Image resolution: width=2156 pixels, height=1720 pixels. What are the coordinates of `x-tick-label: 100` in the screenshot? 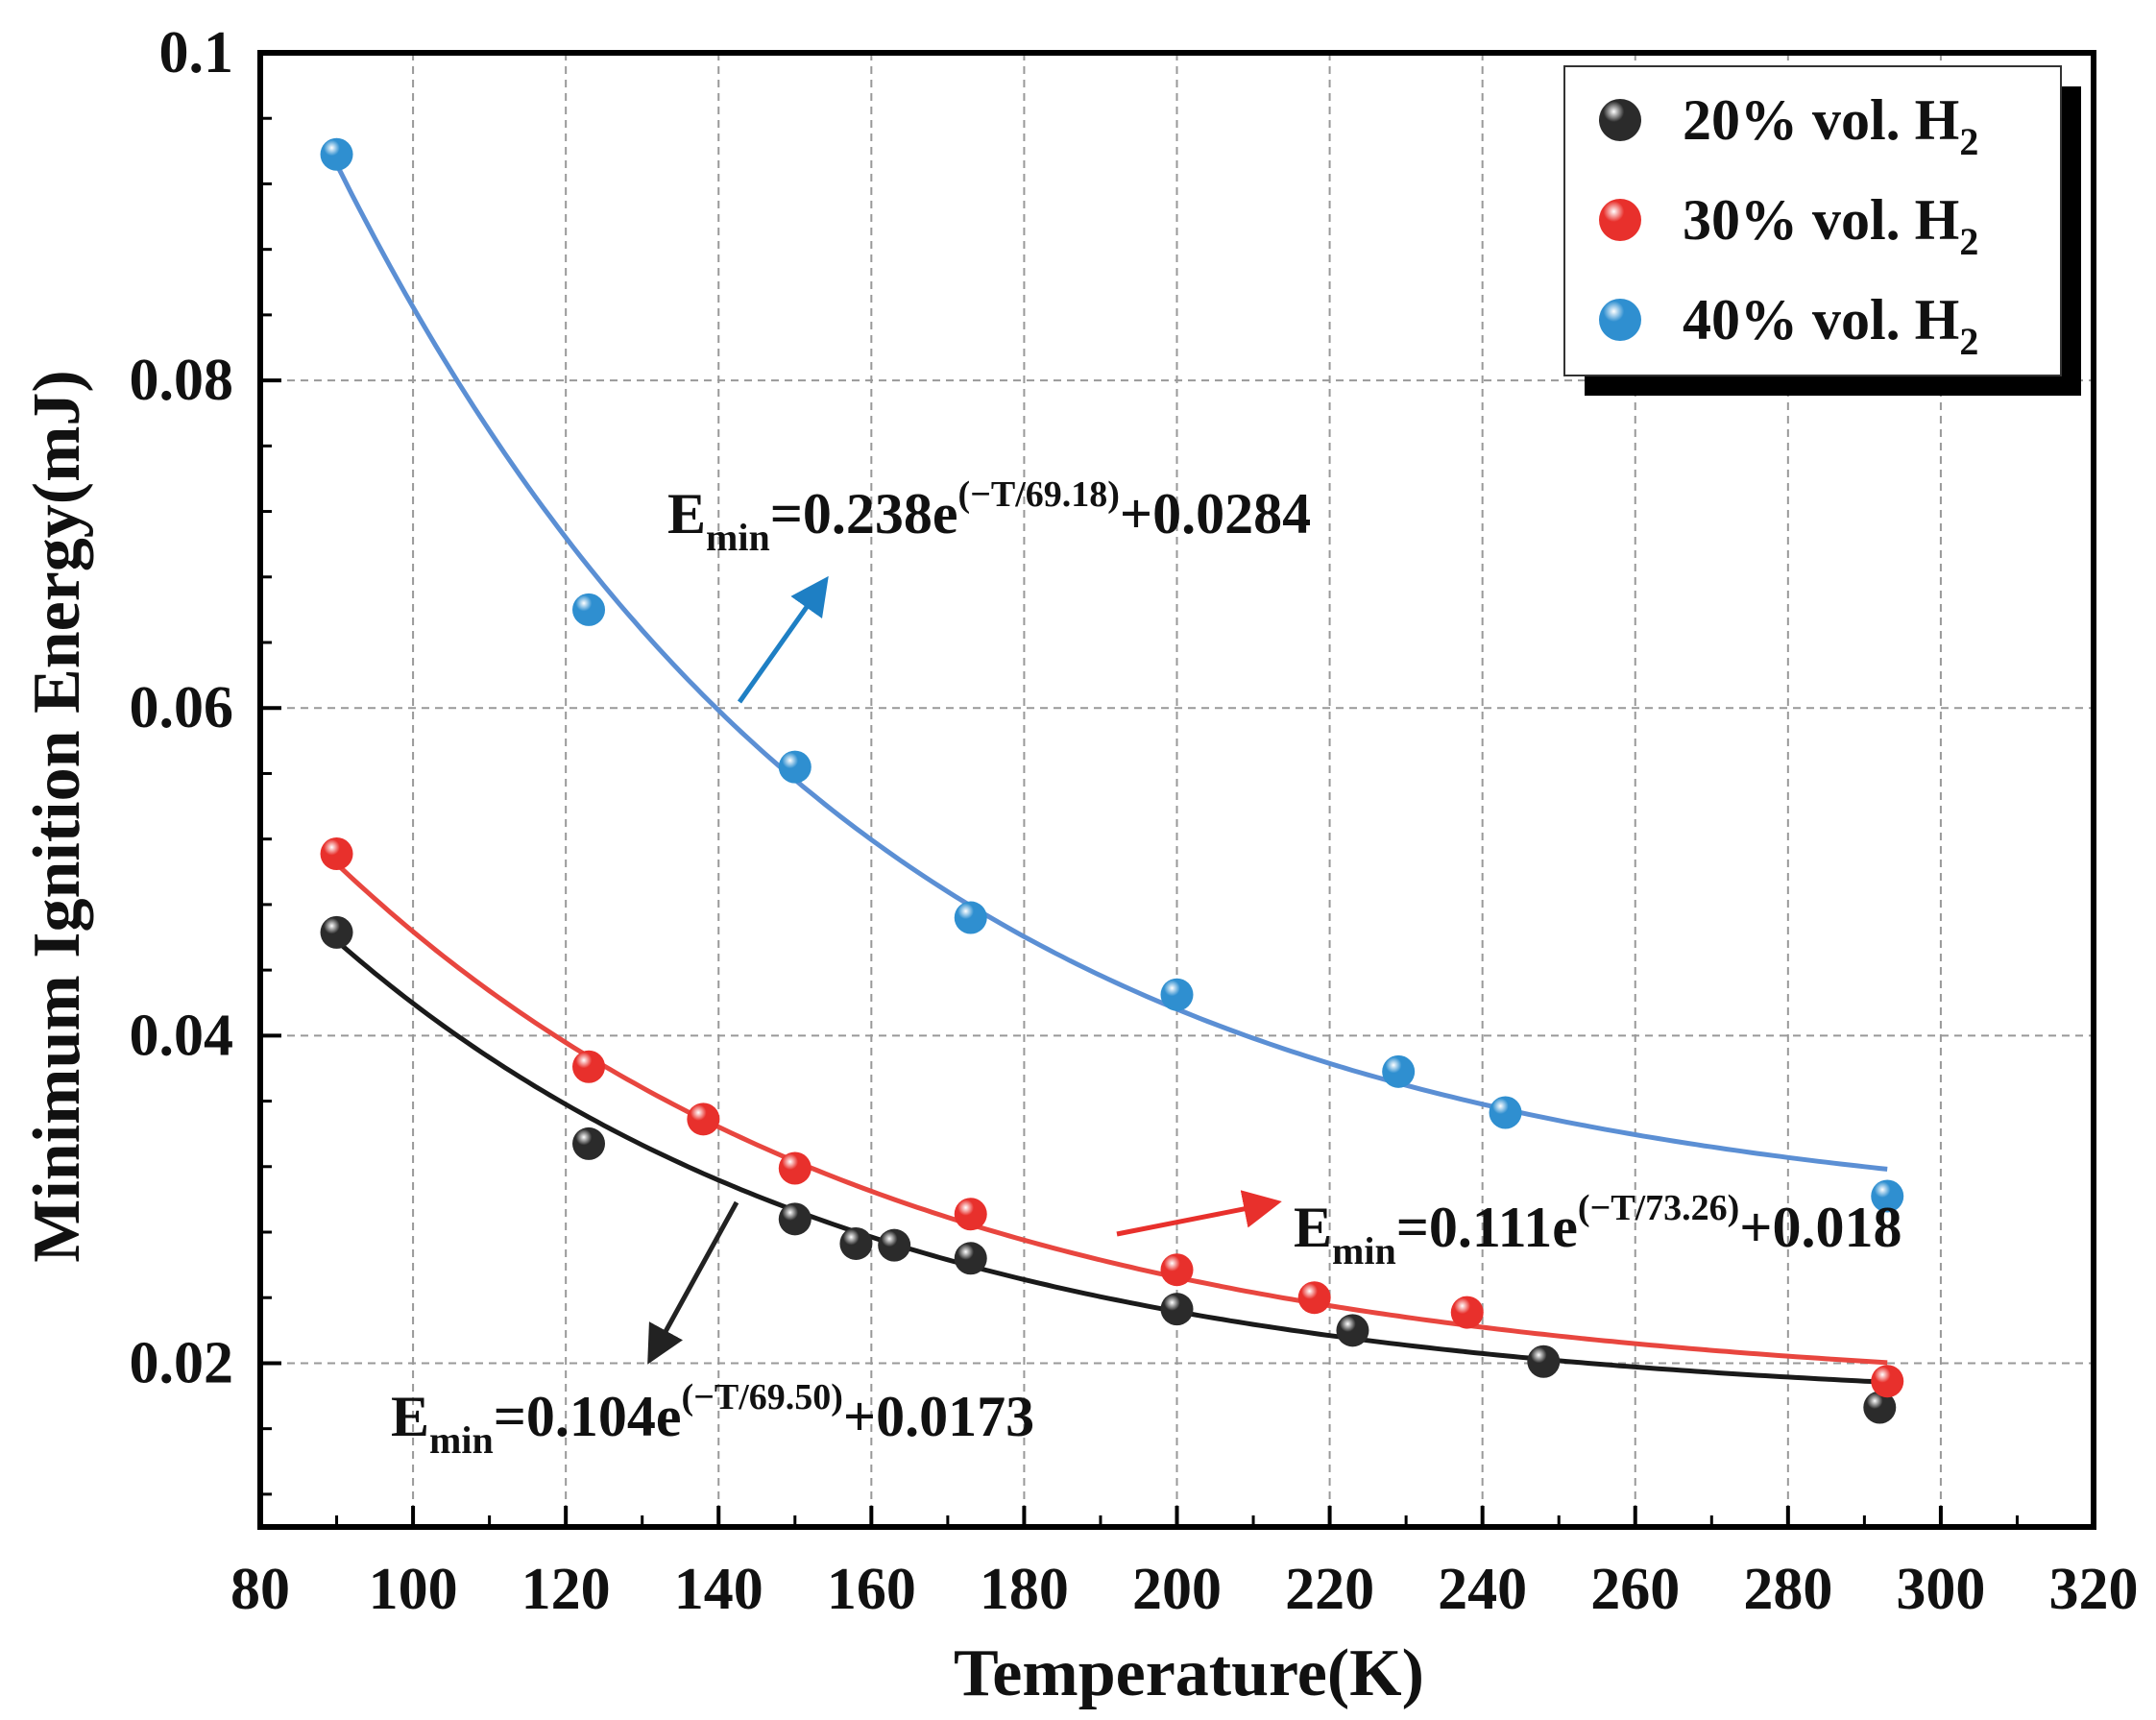 It's located at (414, 1589).